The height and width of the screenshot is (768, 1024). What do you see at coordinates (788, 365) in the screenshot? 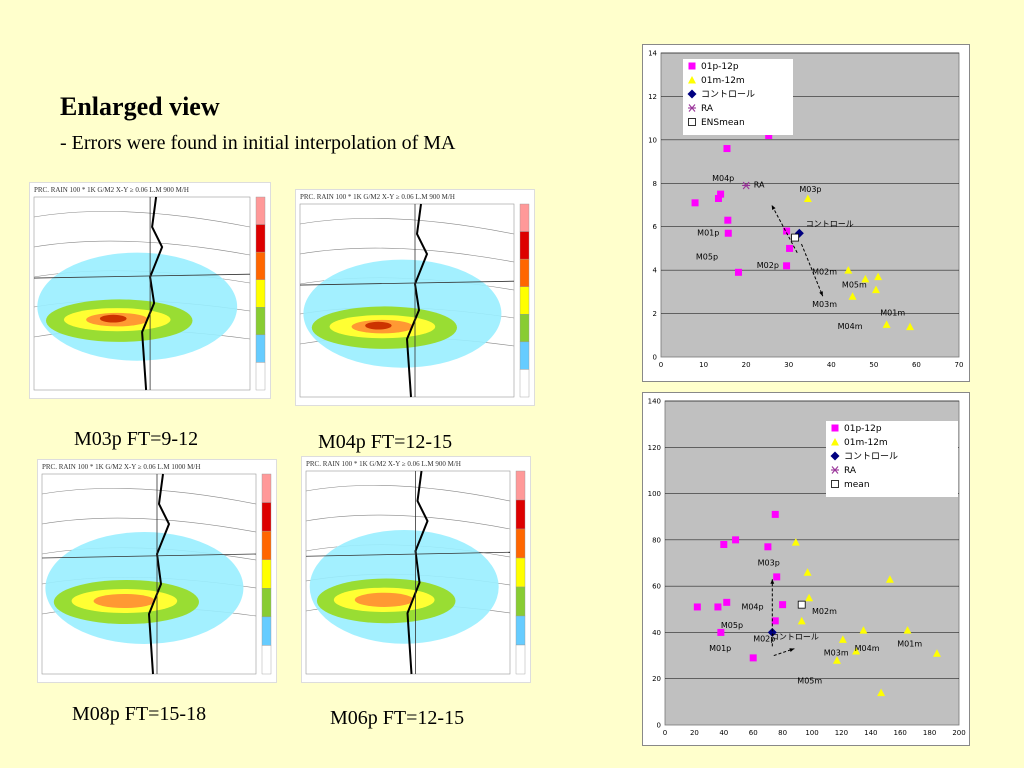
I see `x-tick-label: 30` at bounding box center [788, 365].